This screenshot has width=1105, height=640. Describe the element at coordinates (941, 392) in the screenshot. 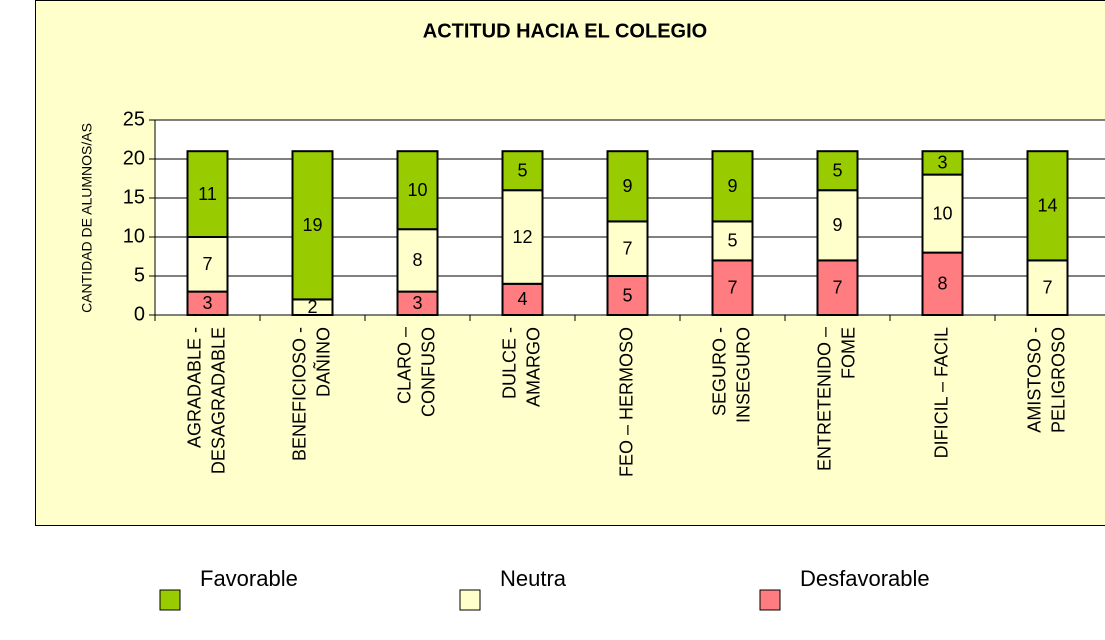

I see `x-tick-label: DIFICIL – FACIL` at that location.